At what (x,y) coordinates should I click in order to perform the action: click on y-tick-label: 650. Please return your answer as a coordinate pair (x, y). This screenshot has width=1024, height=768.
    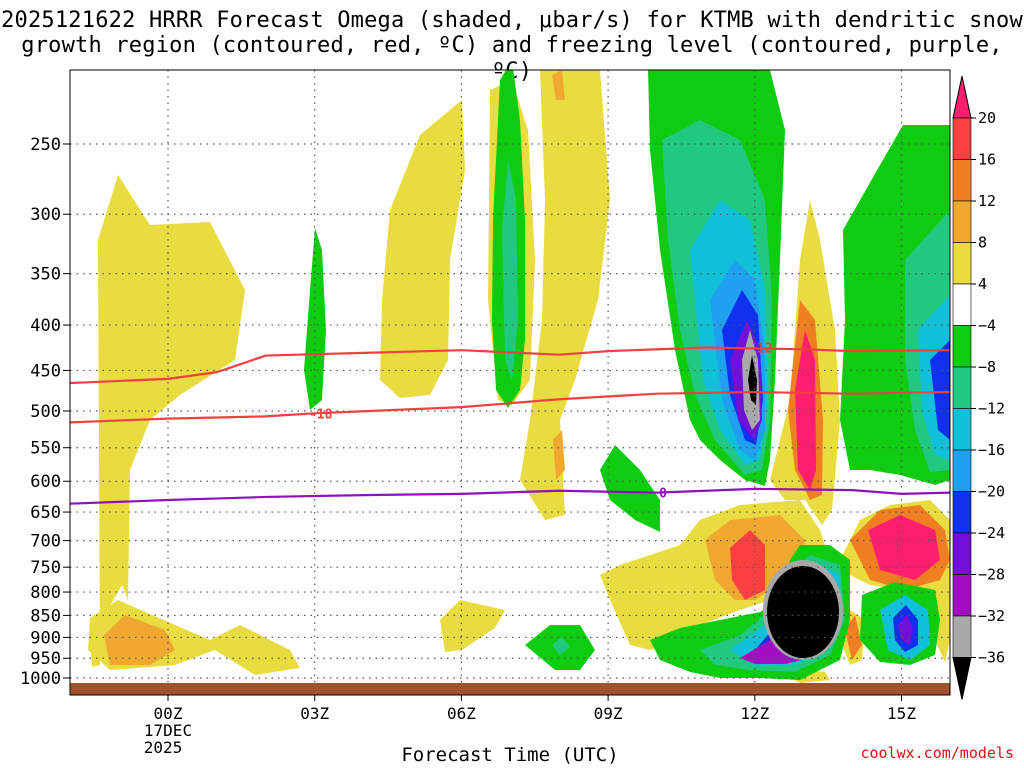
    Looking at the image, I should click on (45, 513).